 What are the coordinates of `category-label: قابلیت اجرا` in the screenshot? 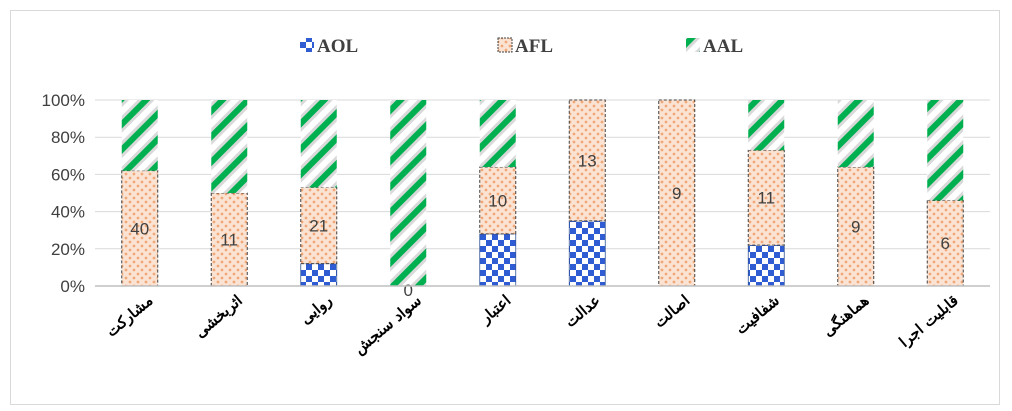 It's located at (929, 321).